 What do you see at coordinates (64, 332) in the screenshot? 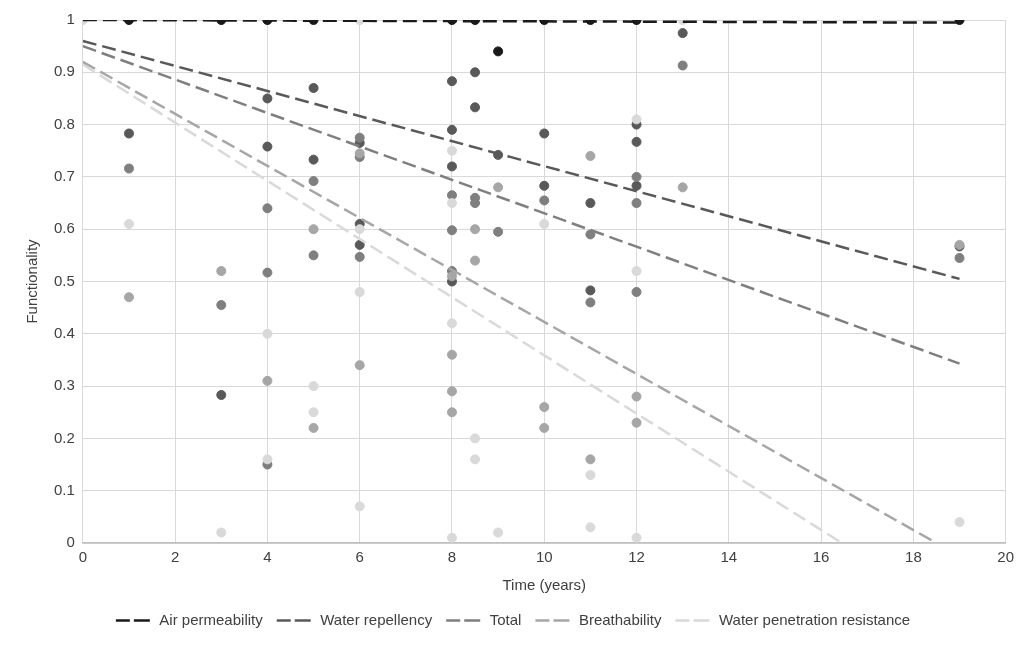
I see `y-tick-label: 0.4` at bounding box center [64, 332].